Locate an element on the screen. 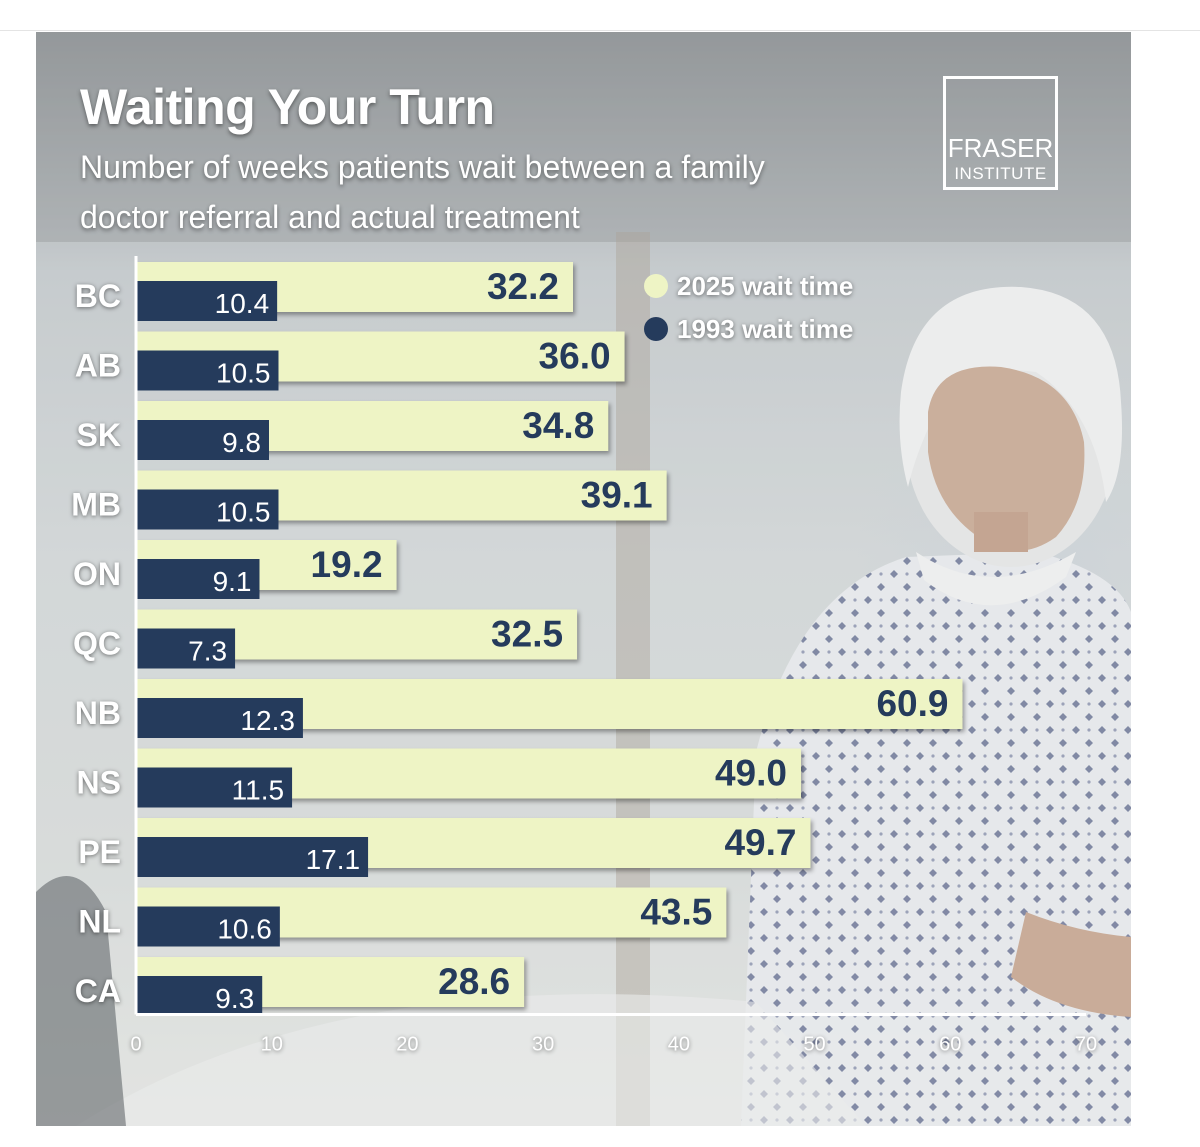 The image size is (1200, 1147). bar-1993-nl is located at coordinates (208, 926).